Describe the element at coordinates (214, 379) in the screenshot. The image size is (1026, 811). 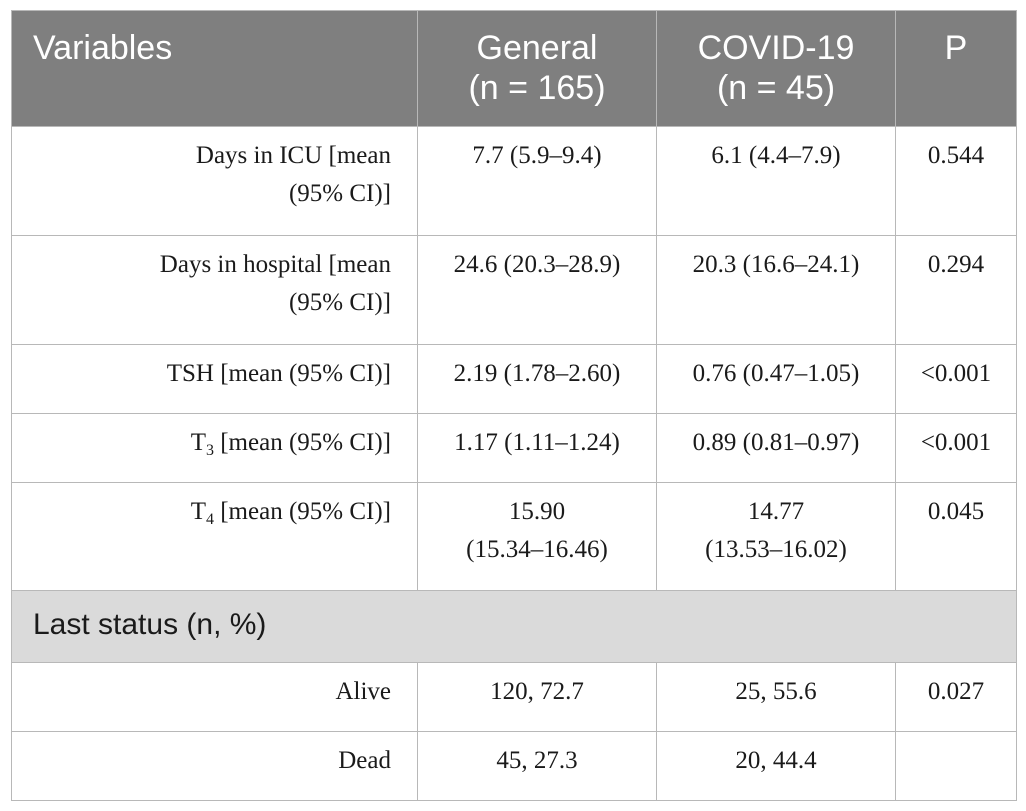
I see `row-label: TSH [mean (95% CI)]` at that location.